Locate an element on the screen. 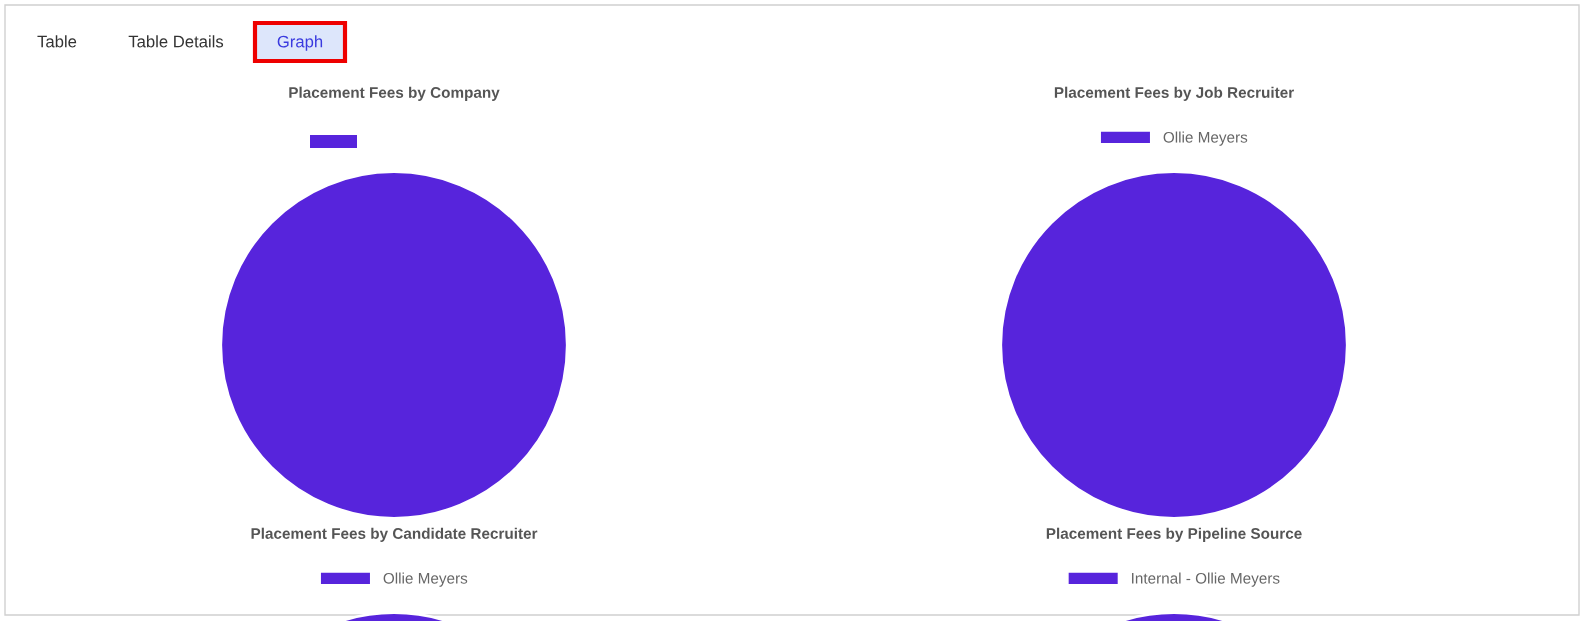  text: Graph is located at coordinates (300, 43).